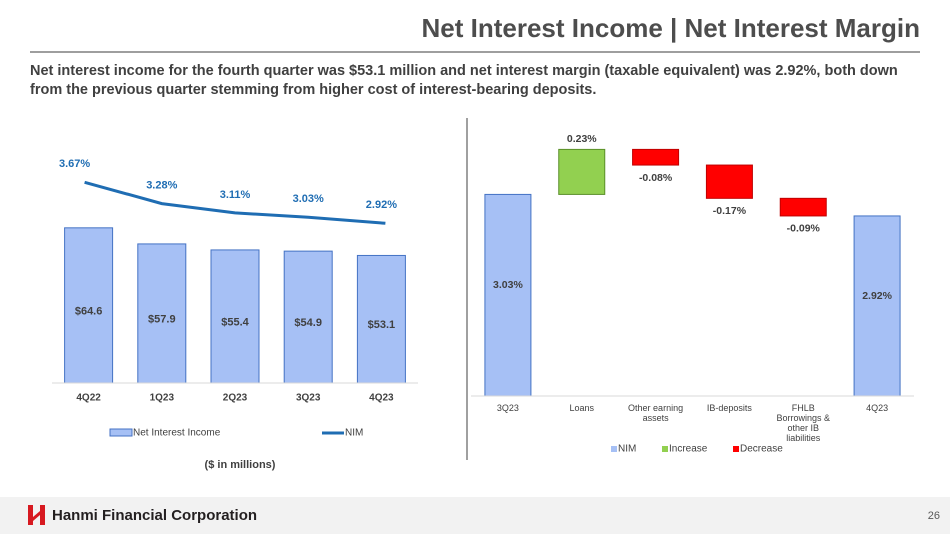 This screenshot has width=950, height=534. What do you see at coordinates (74, 164) in the screenshot?
I see `line-value-label: 3.67%` at bounding box center [74, 164].